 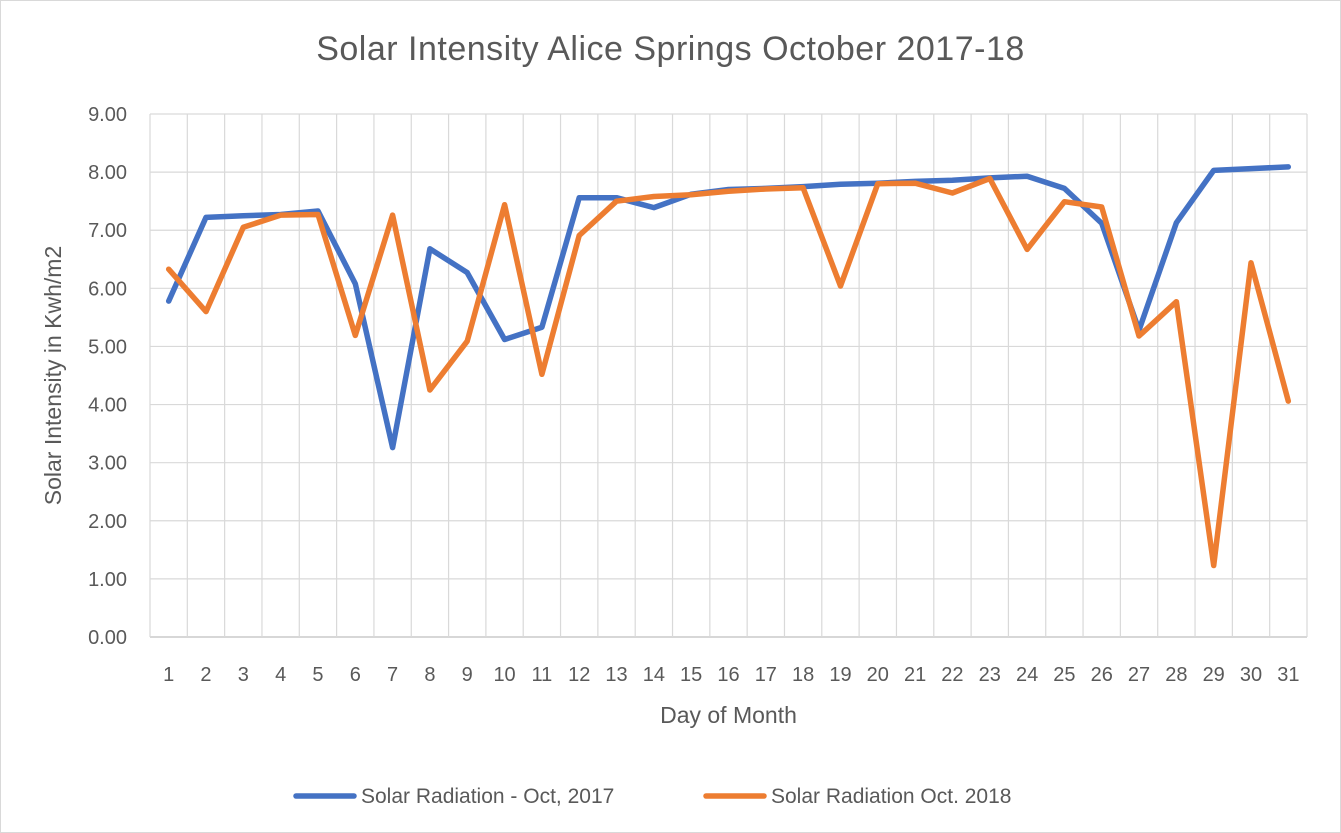 I want to click on x-tick-label: 23, so click(x=990, y=675).